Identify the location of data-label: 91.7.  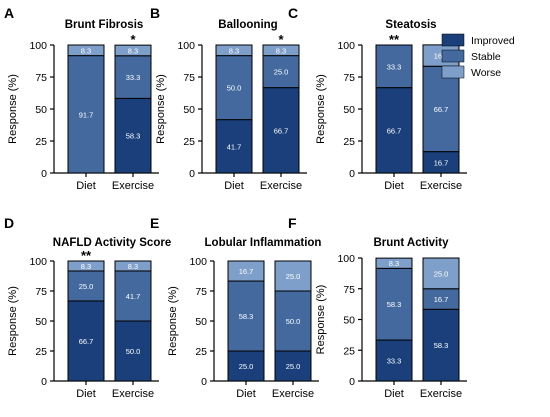
(86, 114).